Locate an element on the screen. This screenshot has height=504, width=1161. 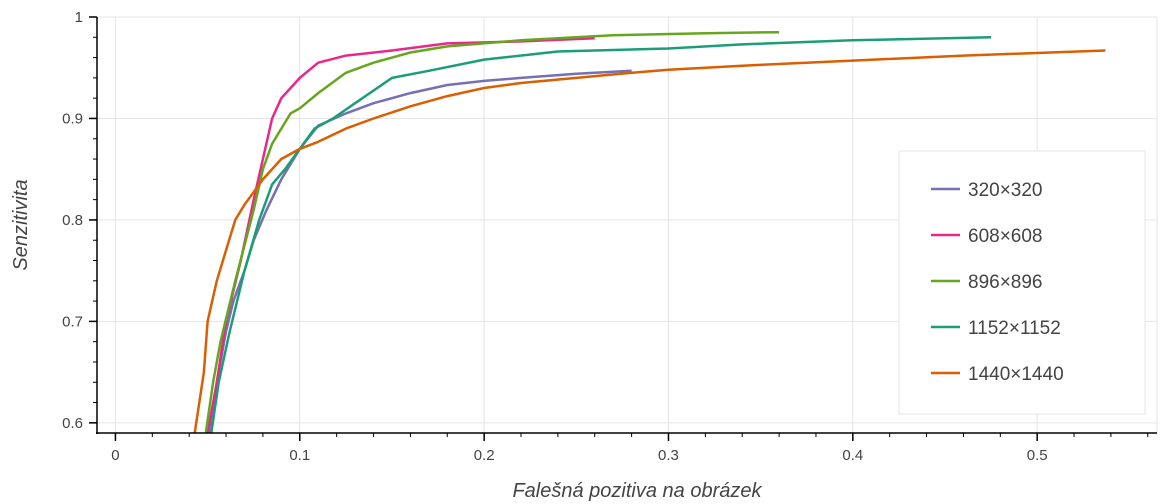
legend-label: 1440×1440 is located at coordinates (1016, 374).